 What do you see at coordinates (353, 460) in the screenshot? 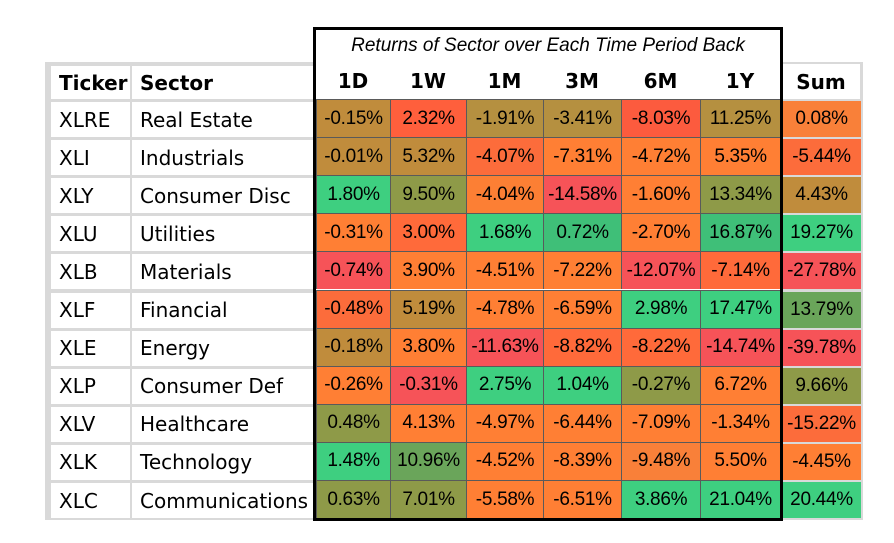
I see `return-cell-1d: 1.48%` at bounding box center [353, 460].